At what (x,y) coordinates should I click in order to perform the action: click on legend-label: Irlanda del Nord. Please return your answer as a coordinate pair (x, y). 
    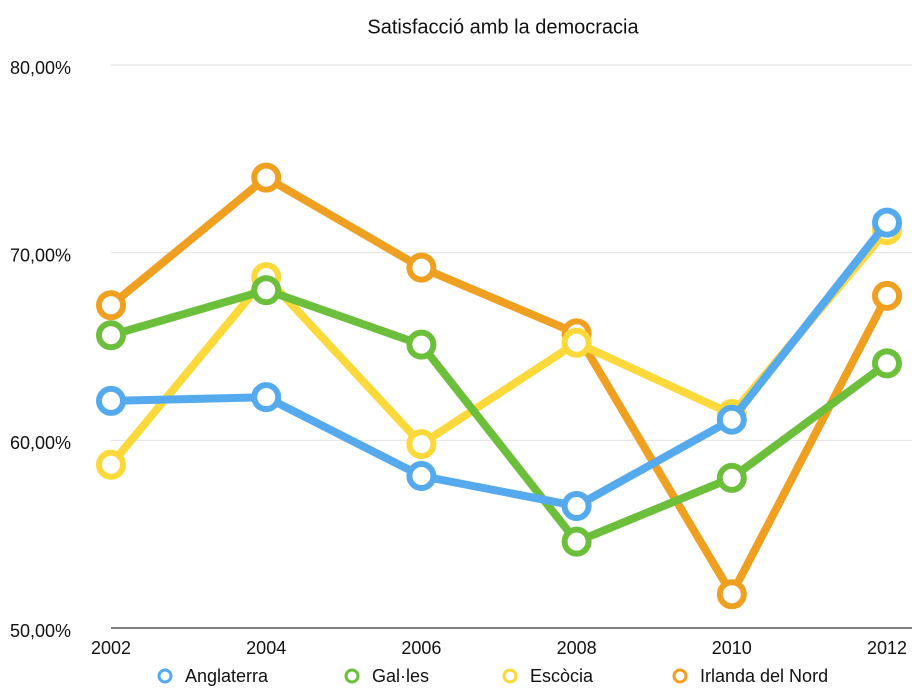
    Looking at the image, I should click on (764, 676).